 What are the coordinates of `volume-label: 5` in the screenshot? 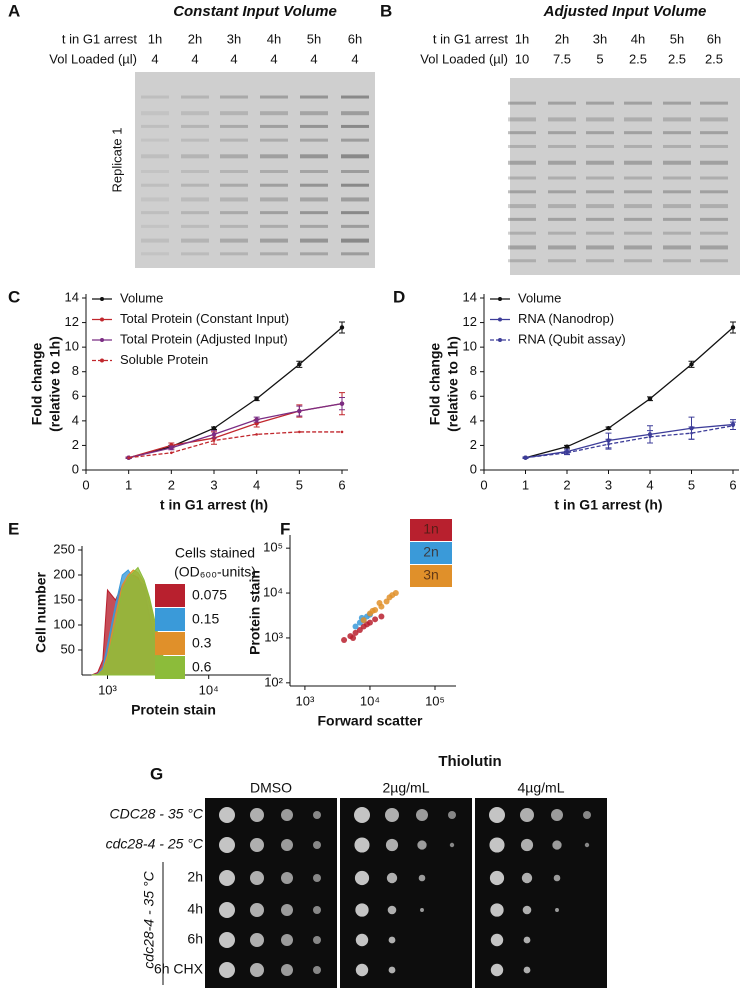 It's located at (599, 58).